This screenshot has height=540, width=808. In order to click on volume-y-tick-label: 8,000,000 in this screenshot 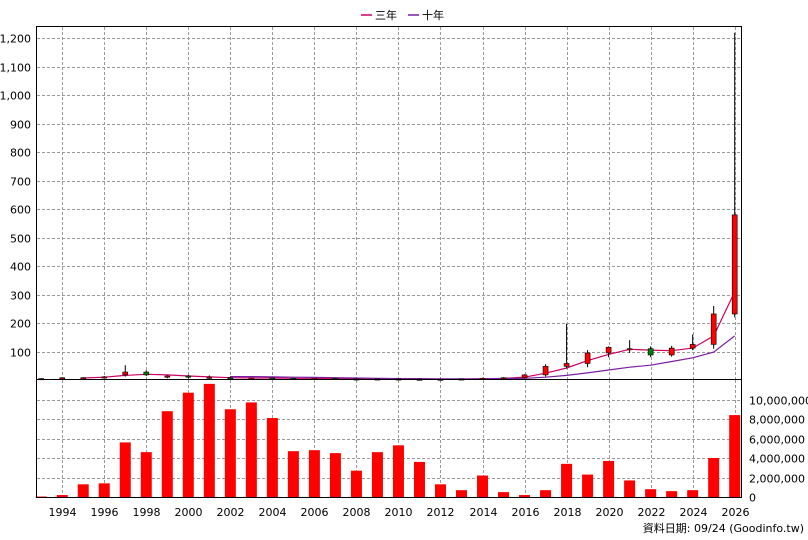, I will do `click(777, 420)`.